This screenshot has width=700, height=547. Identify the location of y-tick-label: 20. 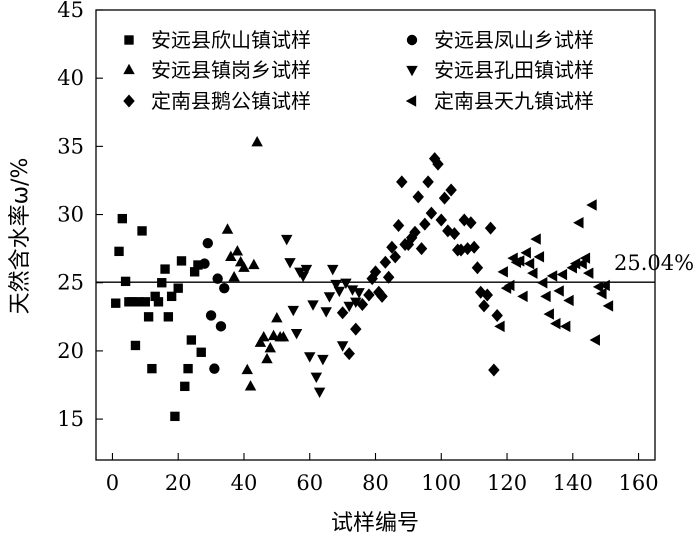
(70, 351).